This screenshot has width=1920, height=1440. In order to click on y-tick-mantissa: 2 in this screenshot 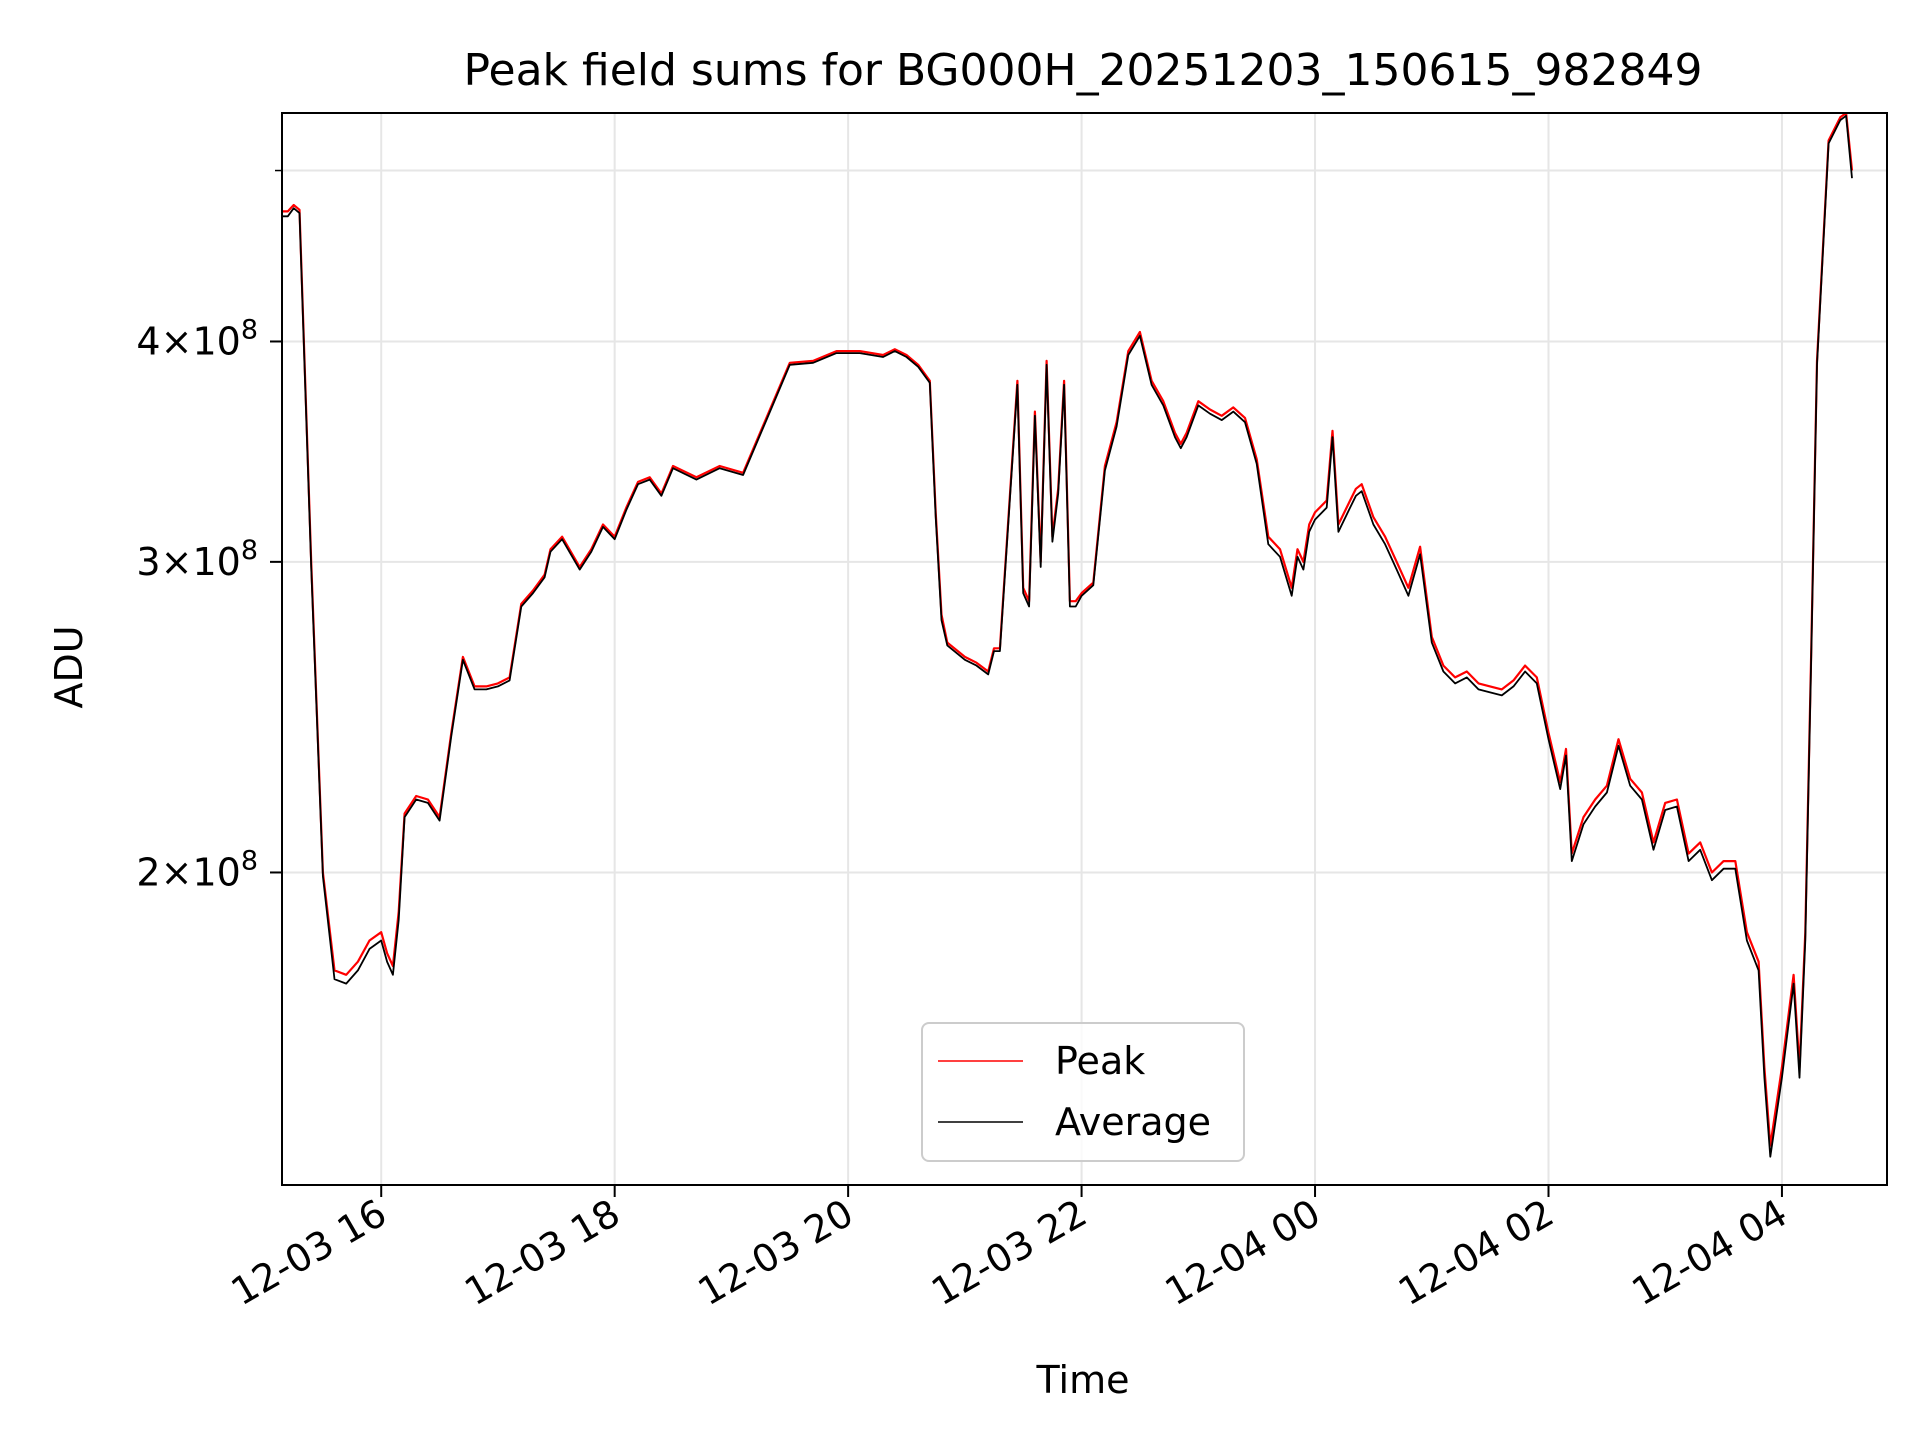, I will do `click(148, 872)`.